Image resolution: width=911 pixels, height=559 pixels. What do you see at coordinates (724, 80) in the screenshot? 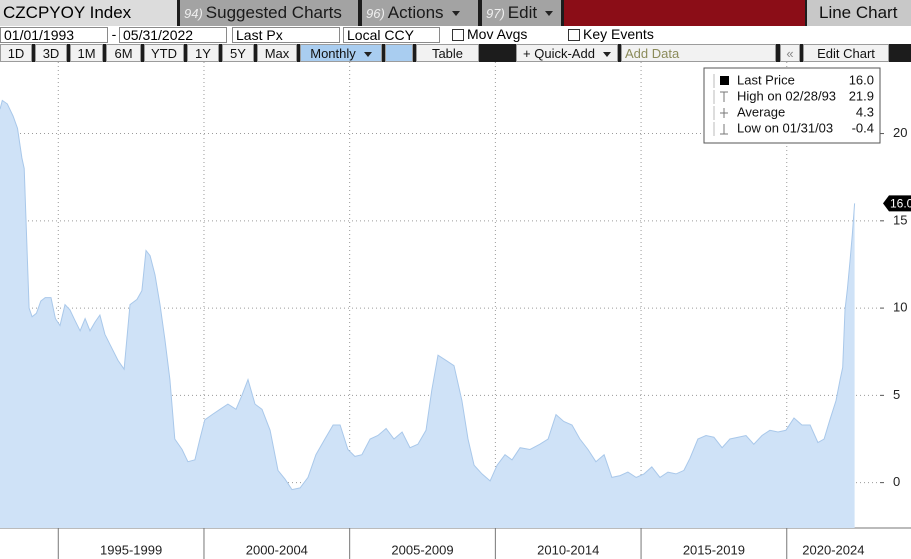
I see `legend-icon` at bounding box center [724, 80].